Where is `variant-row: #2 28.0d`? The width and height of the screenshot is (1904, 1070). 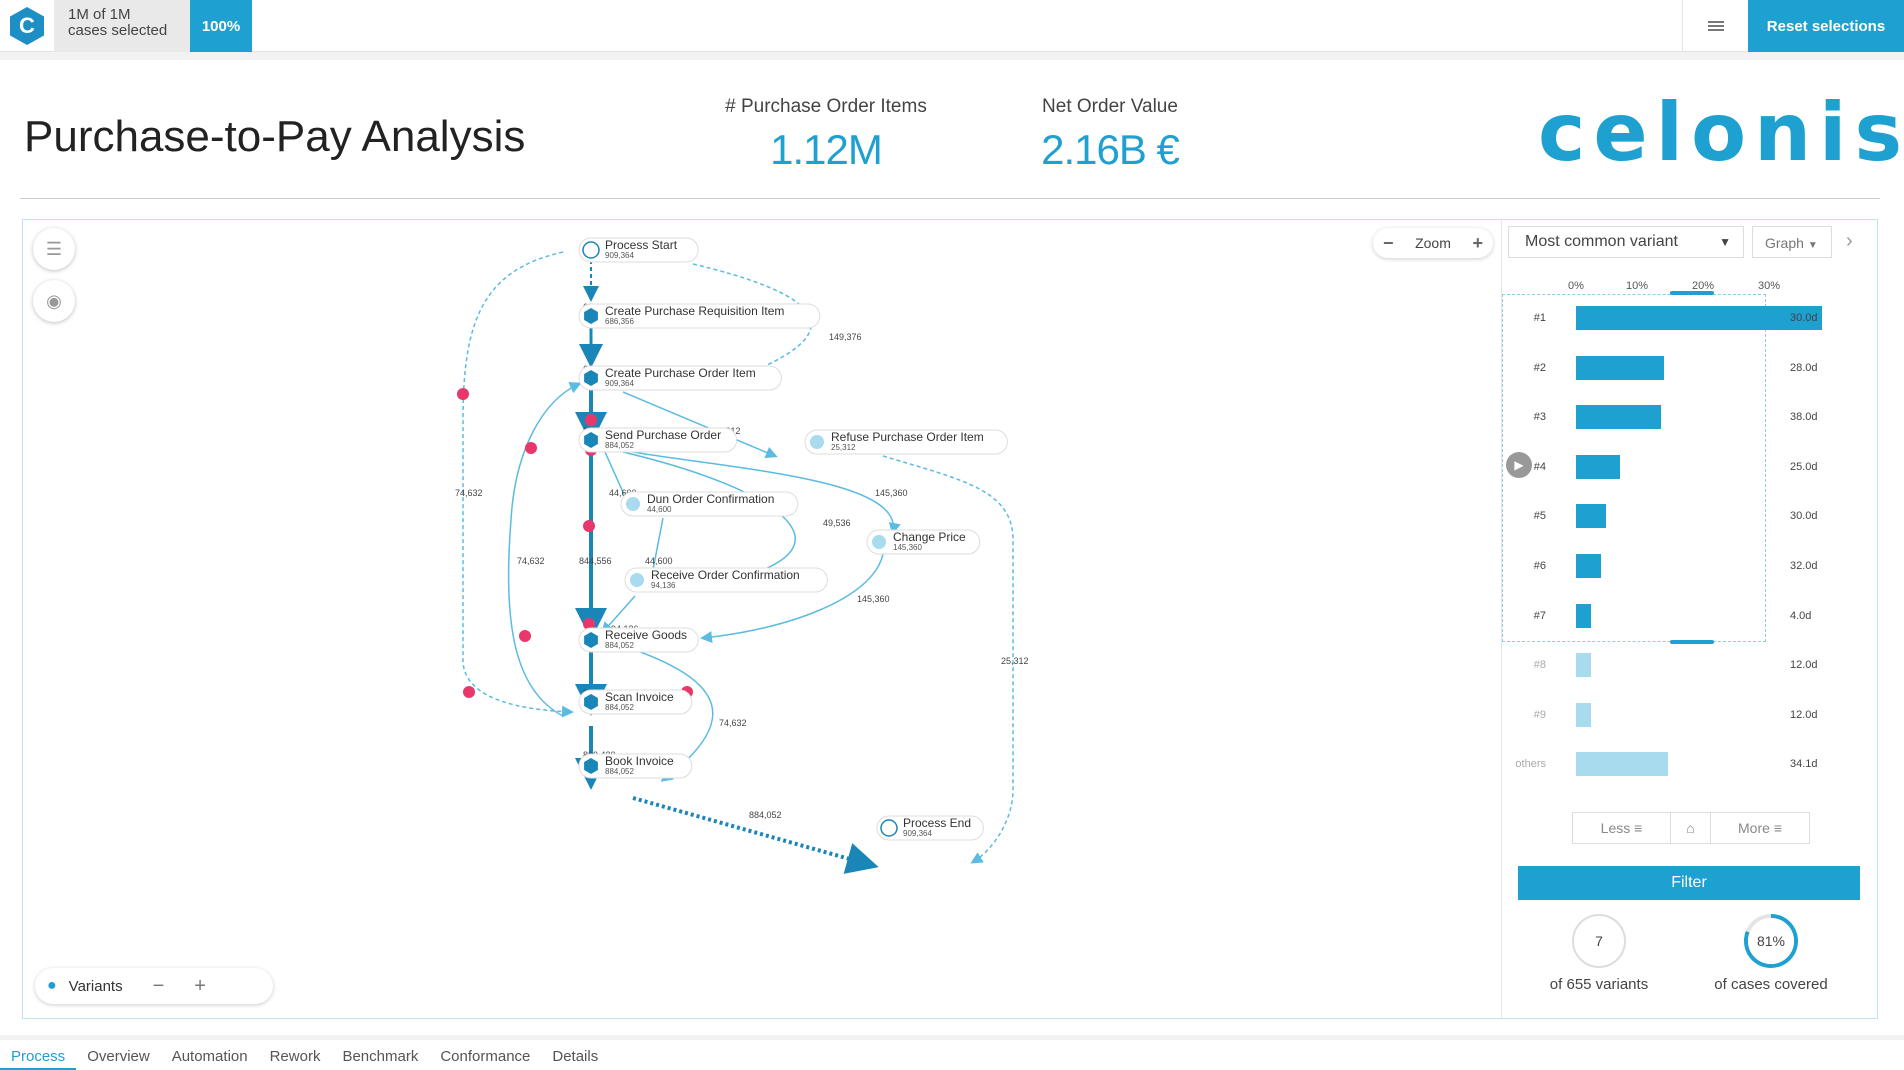
variant-row: #2 28.0d is located at coordinates (1690, 367).